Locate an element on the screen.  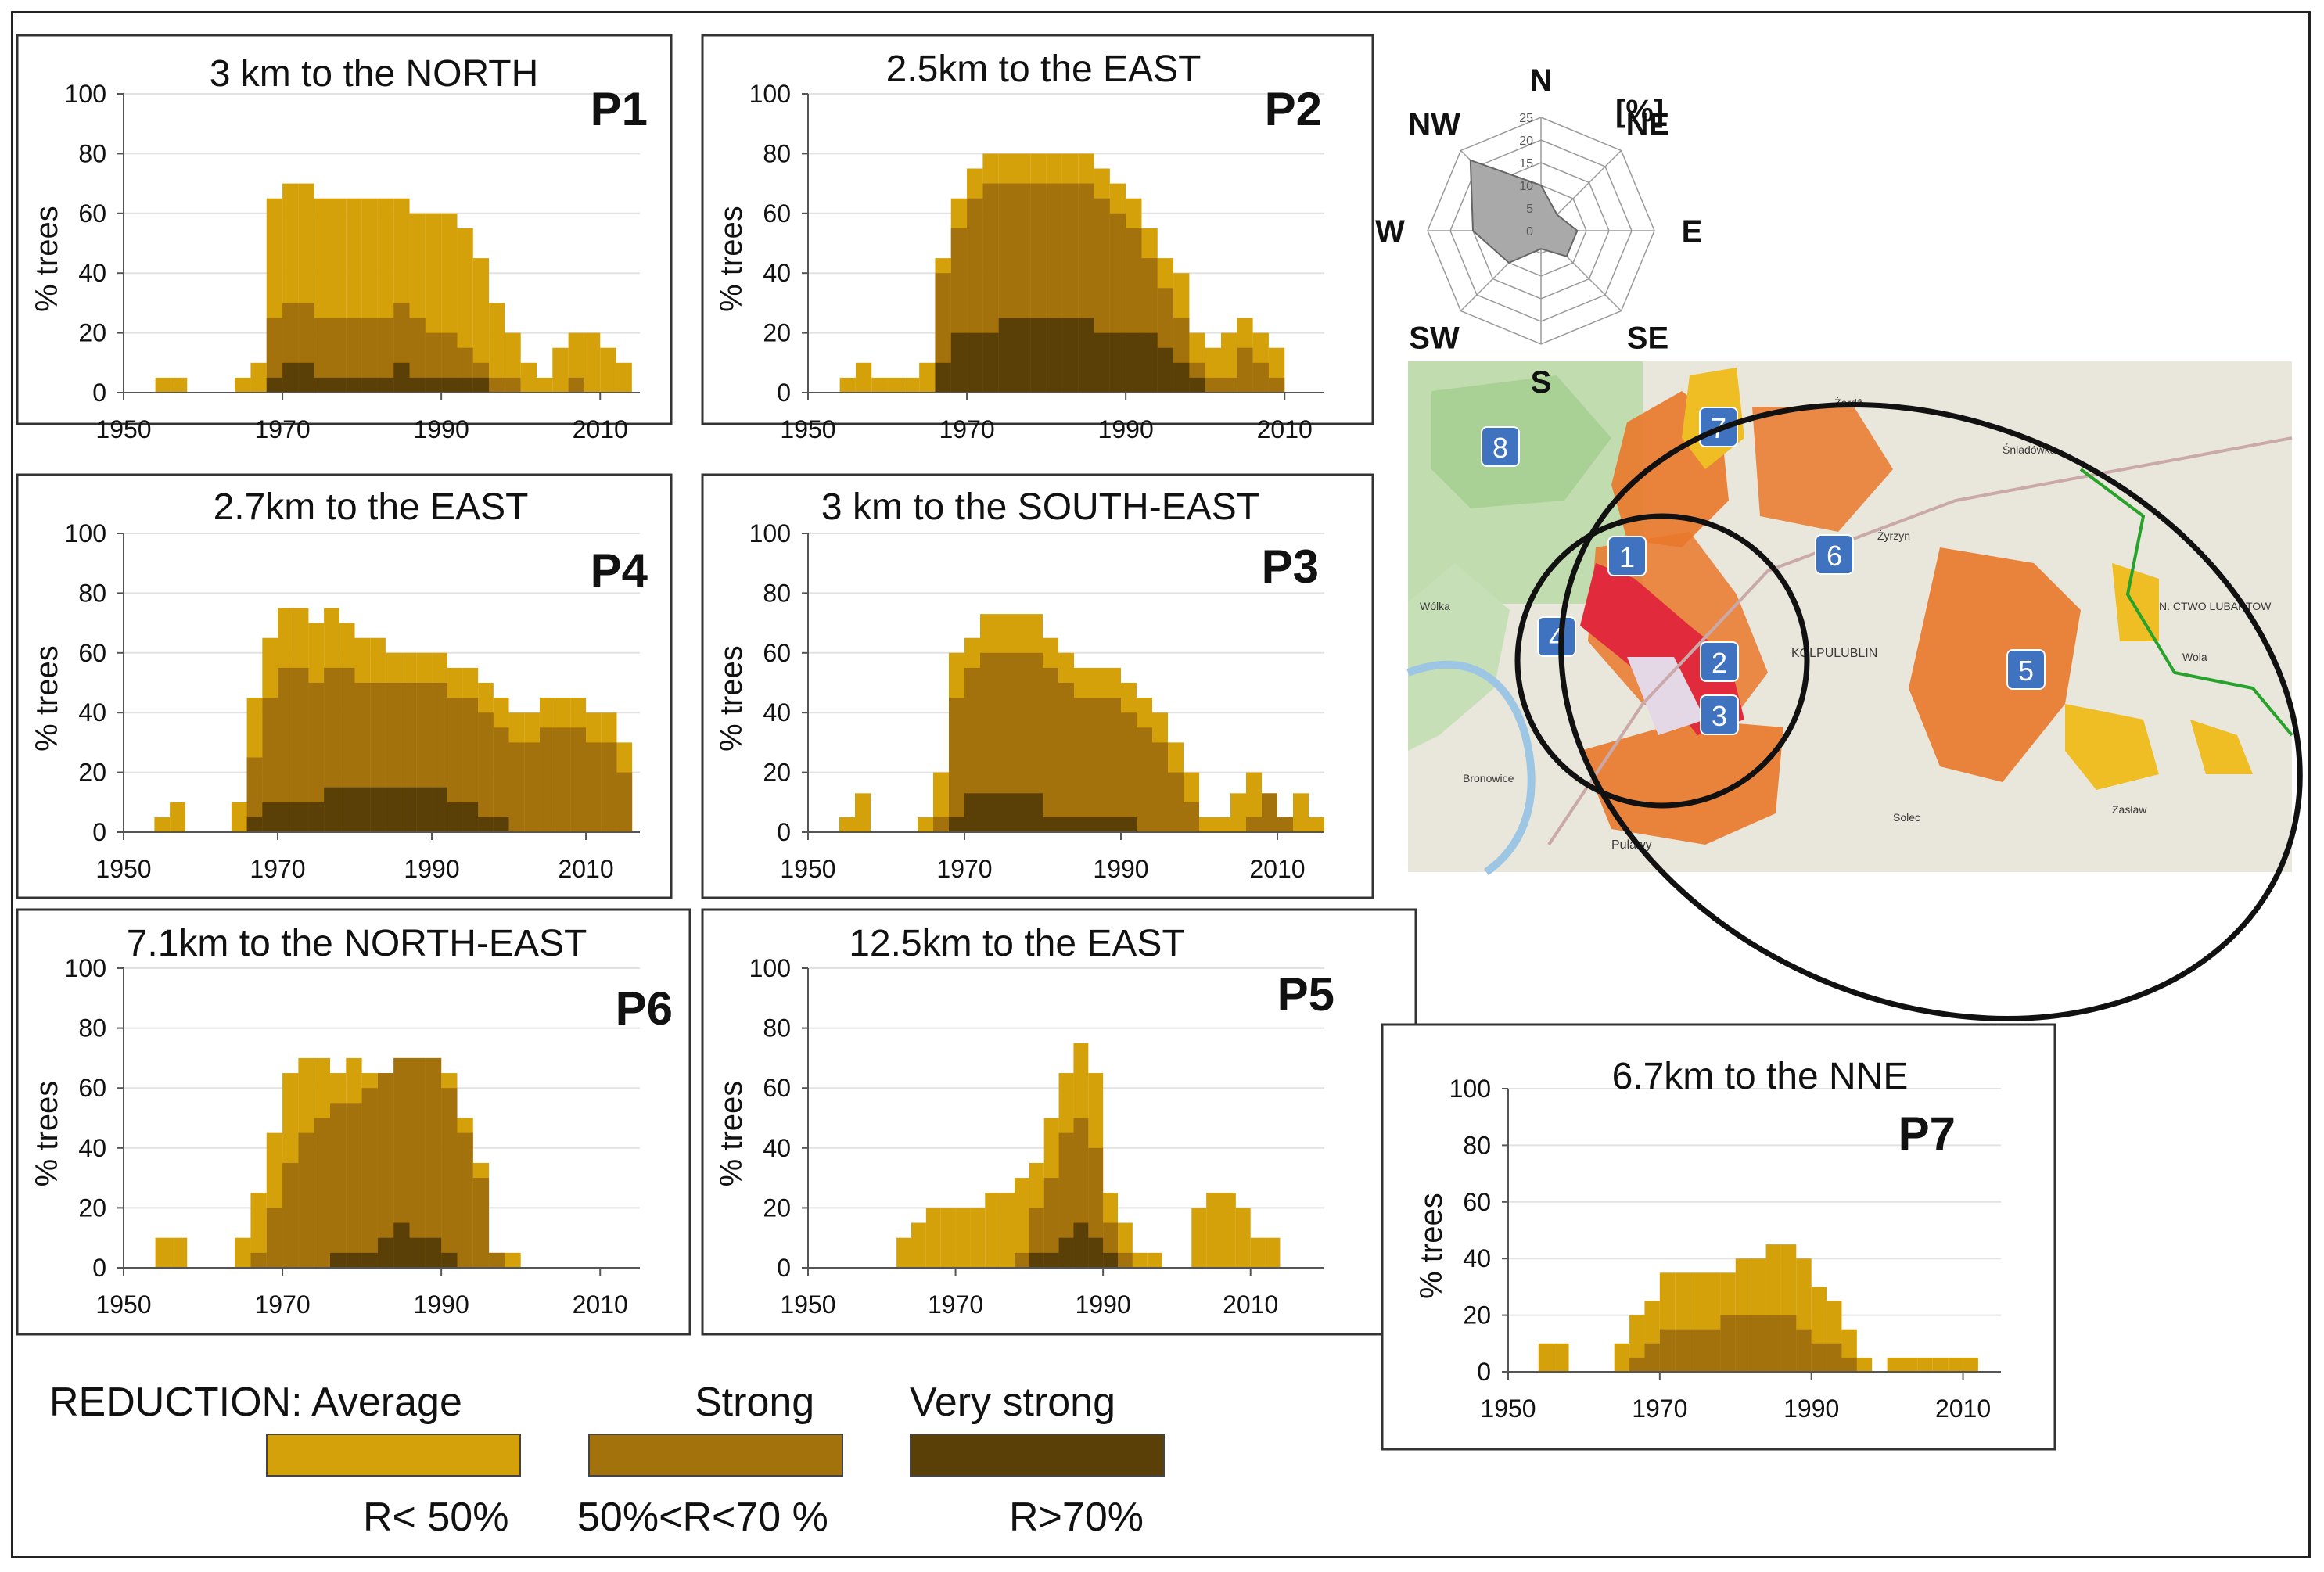
chart-title: 3 km to the SOUTH-EAST is located at coordinates (1040, 507).